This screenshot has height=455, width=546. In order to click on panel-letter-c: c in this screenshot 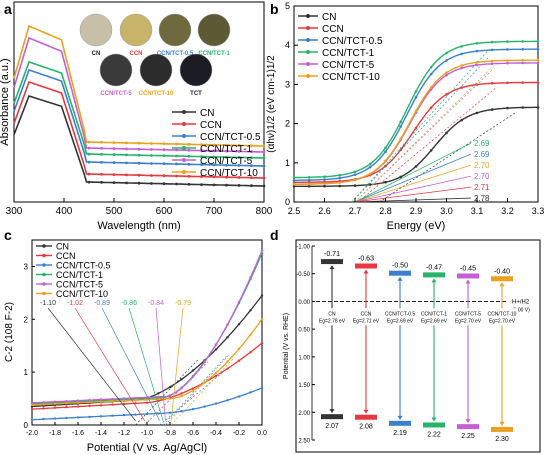, I will do `click(8, 235)`.